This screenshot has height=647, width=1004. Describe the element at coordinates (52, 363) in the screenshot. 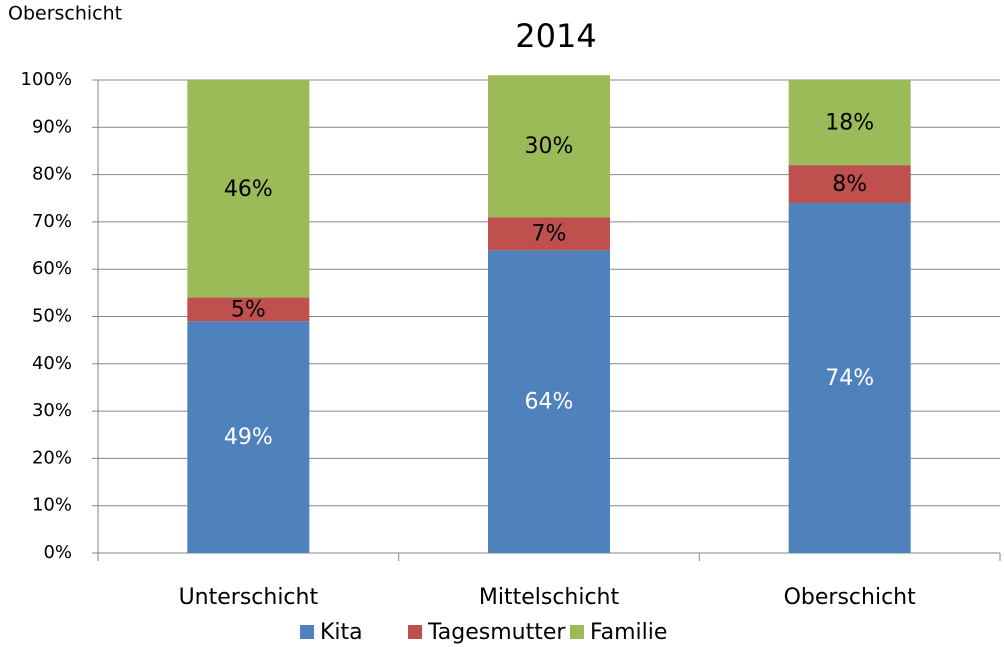

I see `y-tick-label: 40%` at that location.